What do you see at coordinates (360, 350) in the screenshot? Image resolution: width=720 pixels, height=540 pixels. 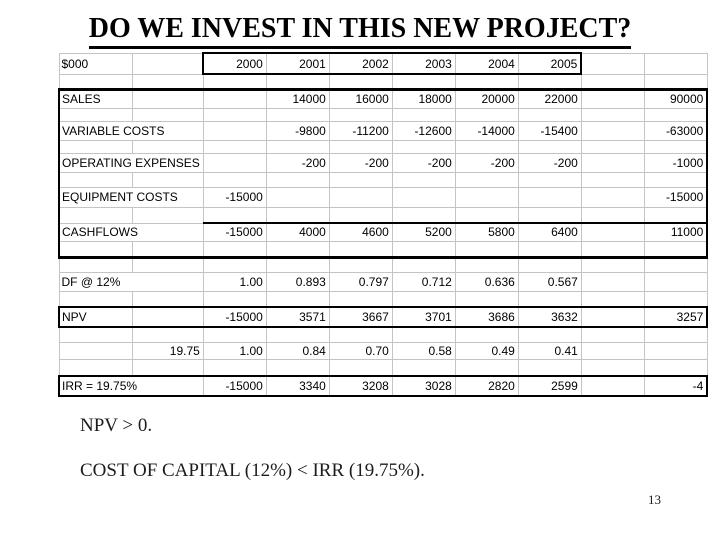 I see `cell-irr-factors-4: 0.70` at bounding box center [360, 350].